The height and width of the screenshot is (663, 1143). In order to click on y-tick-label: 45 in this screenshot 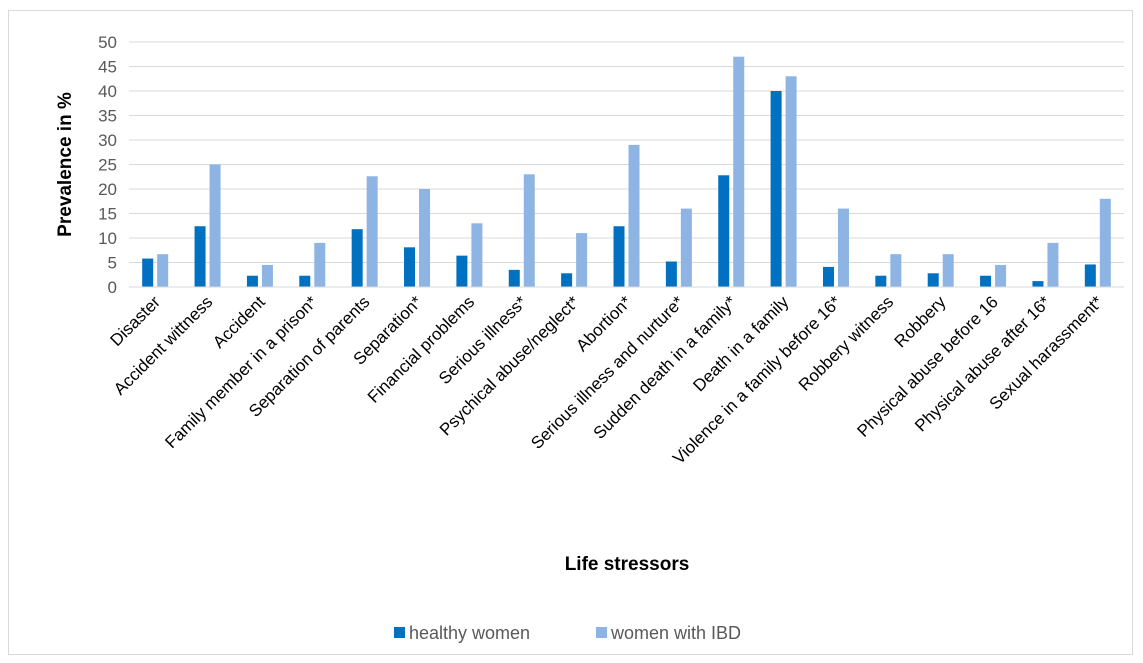, I will do `click(107, 67)`.